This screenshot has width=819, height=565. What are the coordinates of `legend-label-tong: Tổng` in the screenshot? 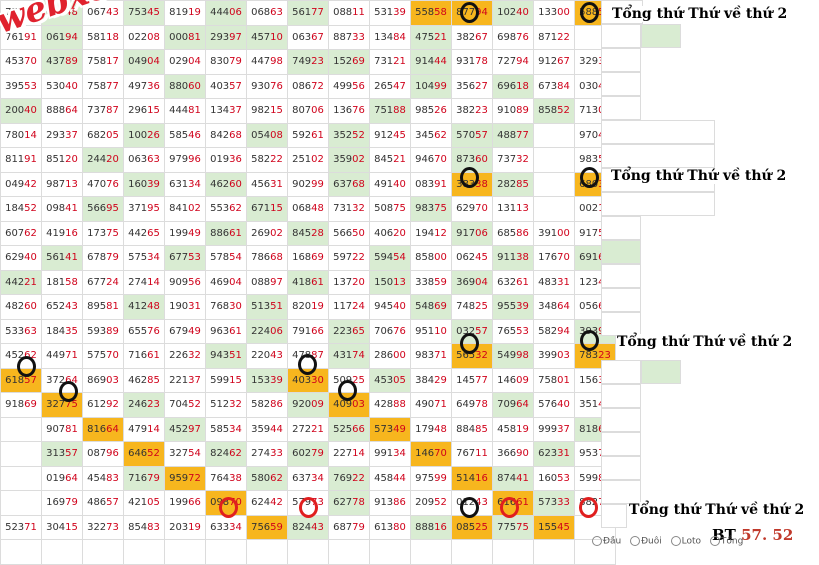 It's located at (732, 541).